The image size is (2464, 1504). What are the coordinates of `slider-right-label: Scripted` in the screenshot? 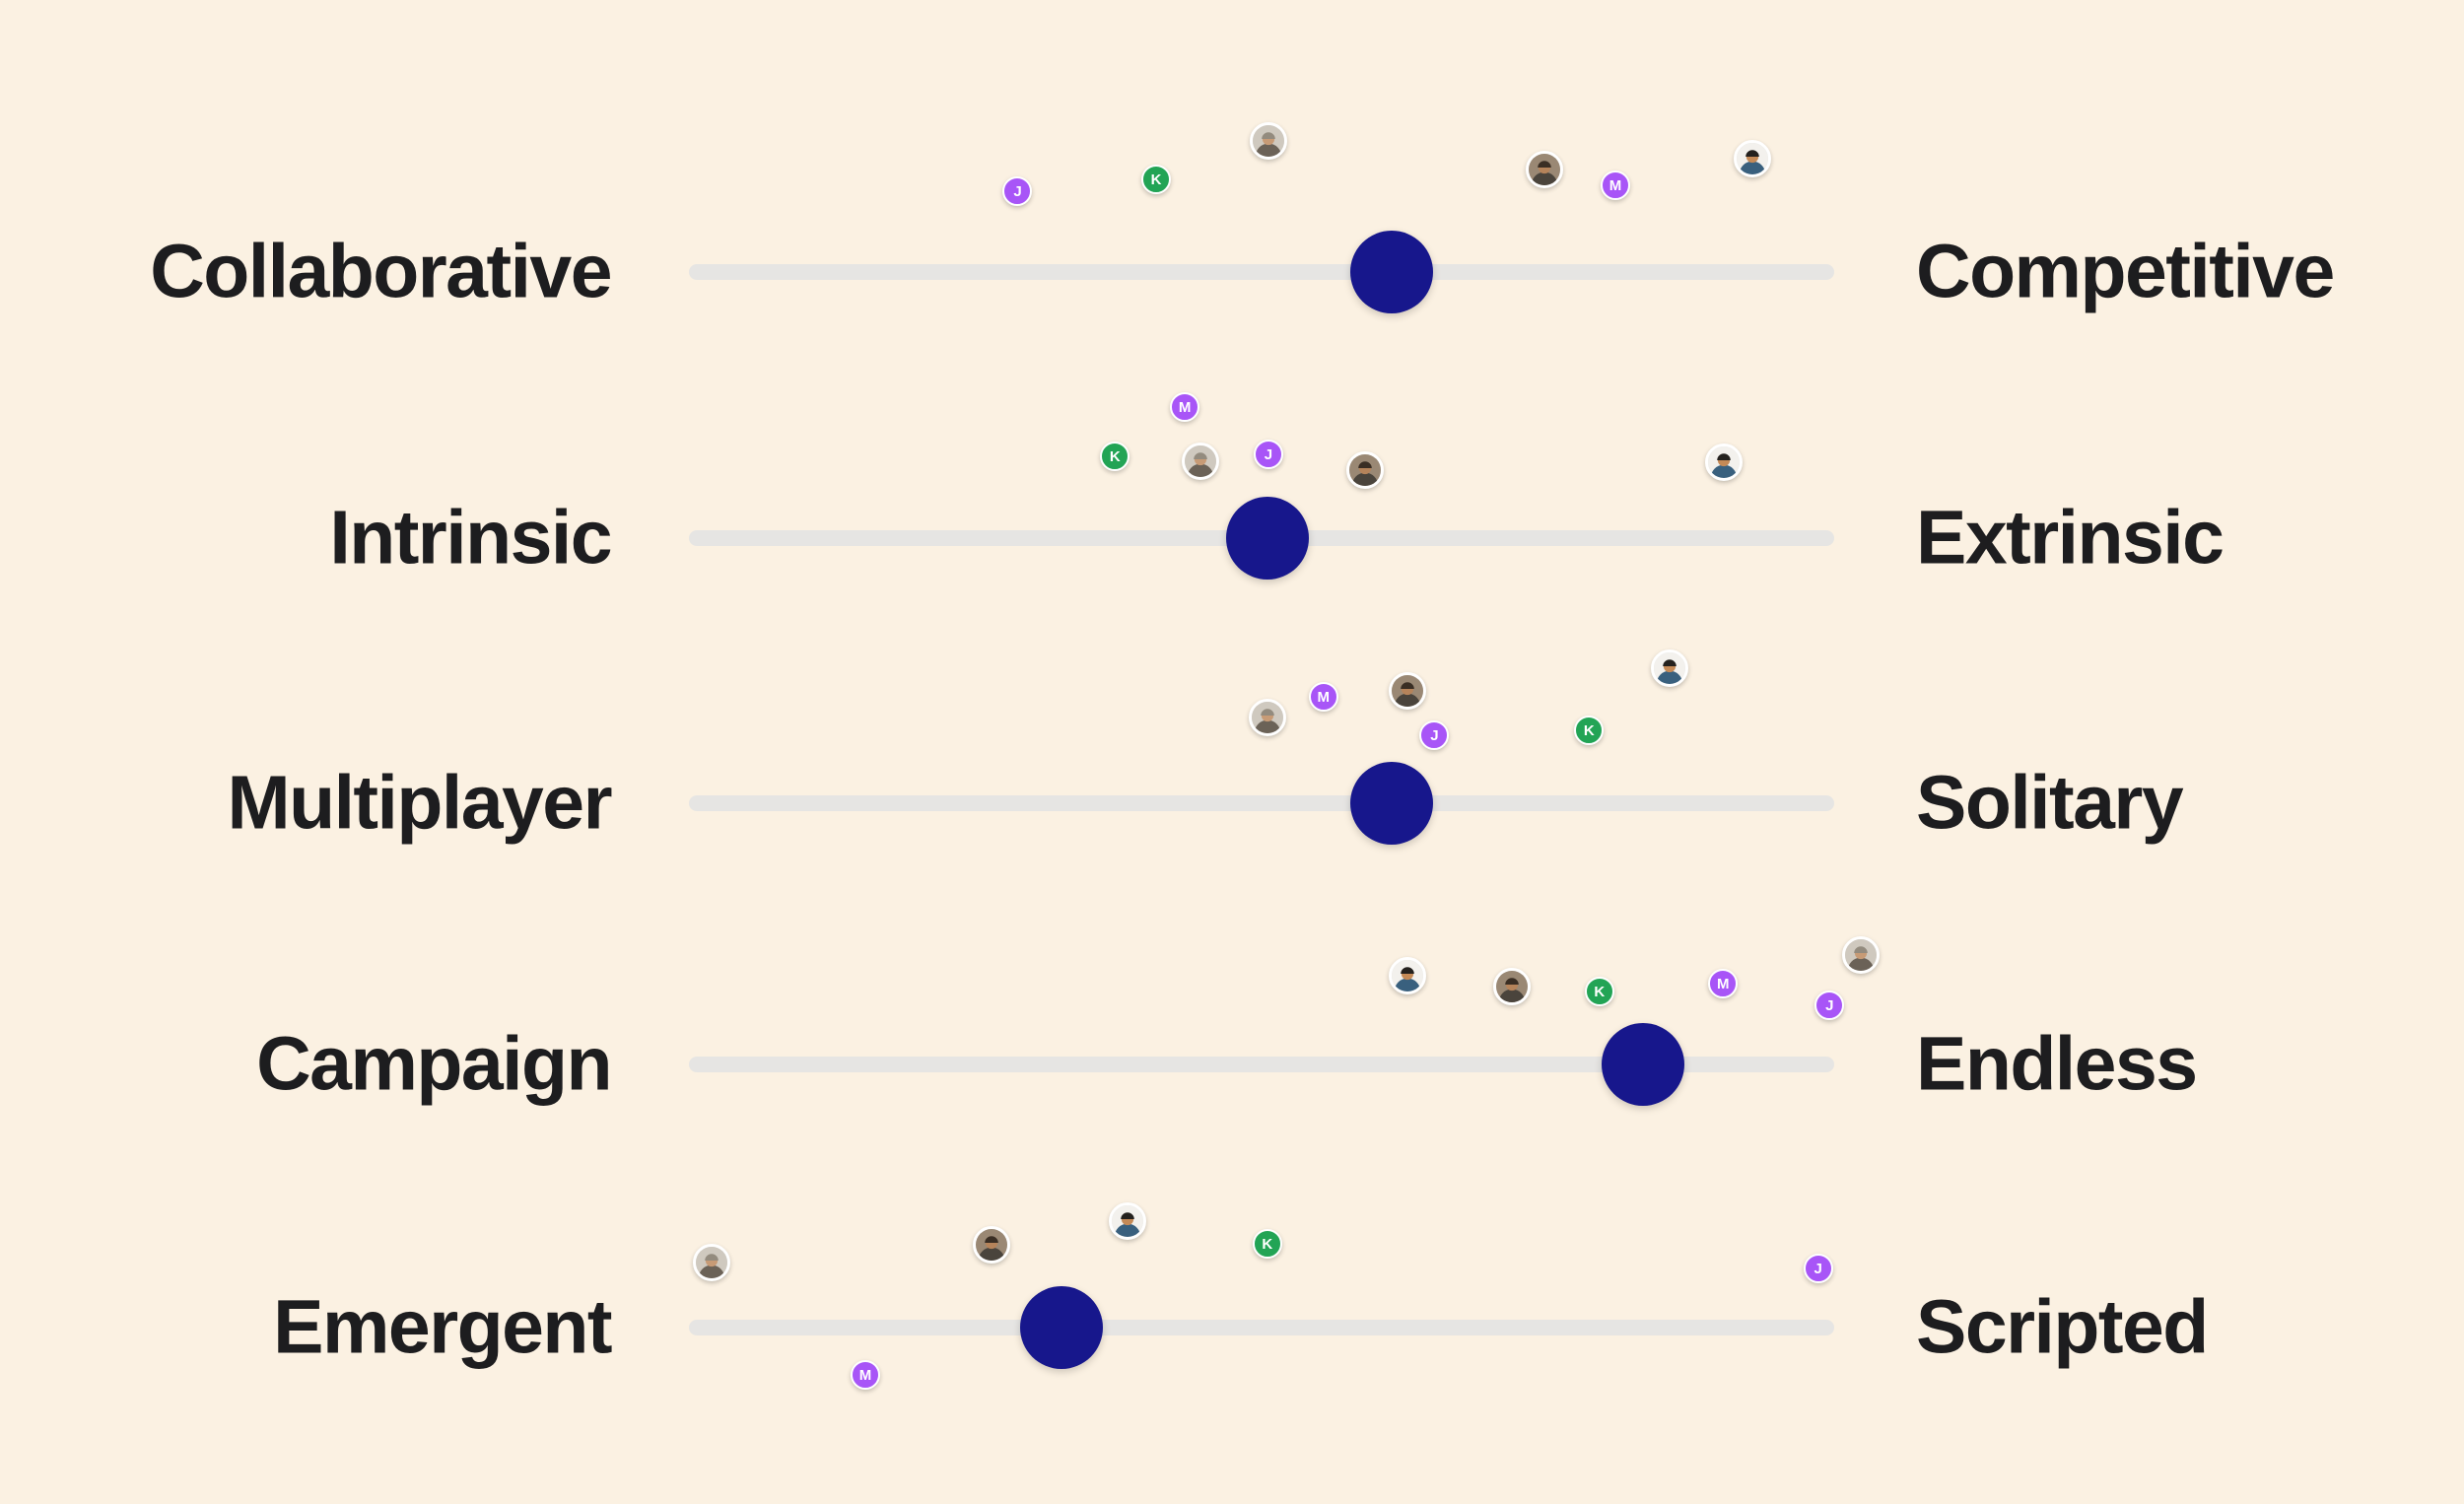 It's located at (2062, 1327).